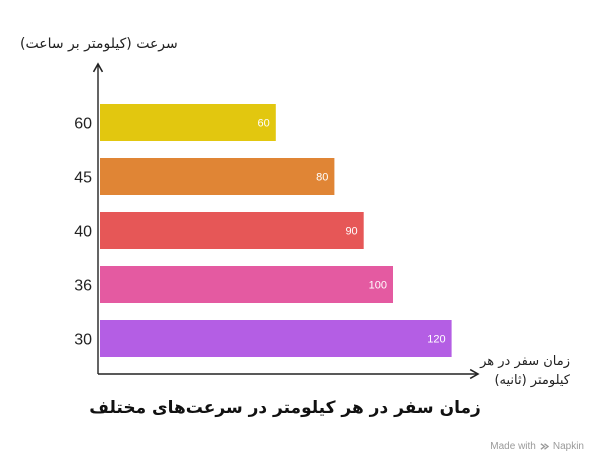 This screenshot has height=462, width=600. What do you see at coordinates (436, 340) in the screenshot?
I see `bar-value-label: 120` at bounding box center [436, 340].